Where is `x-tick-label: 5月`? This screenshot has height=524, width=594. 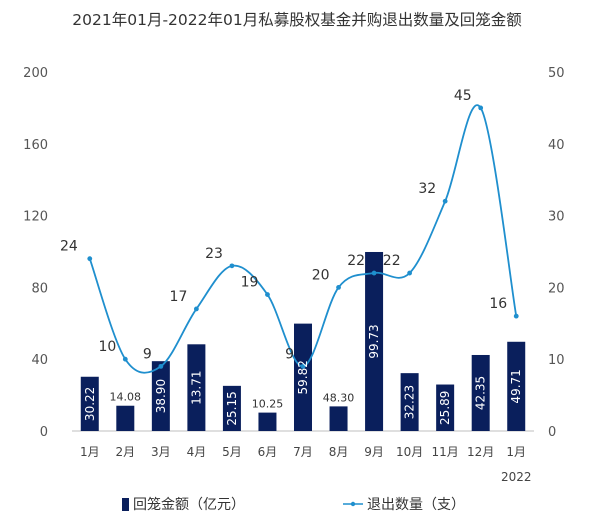
x-tick-label: 5月 is located at coordinates (232, 452).